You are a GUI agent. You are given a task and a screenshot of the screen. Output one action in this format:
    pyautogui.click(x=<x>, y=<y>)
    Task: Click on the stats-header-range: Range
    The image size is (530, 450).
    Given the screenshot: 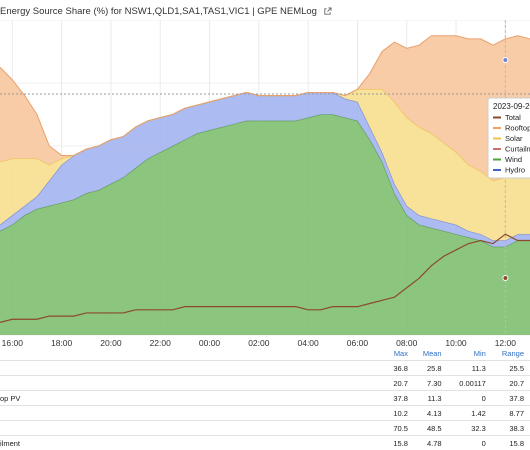 What is the action you would take?
    pyautogui.click(x=511, y=354)
    